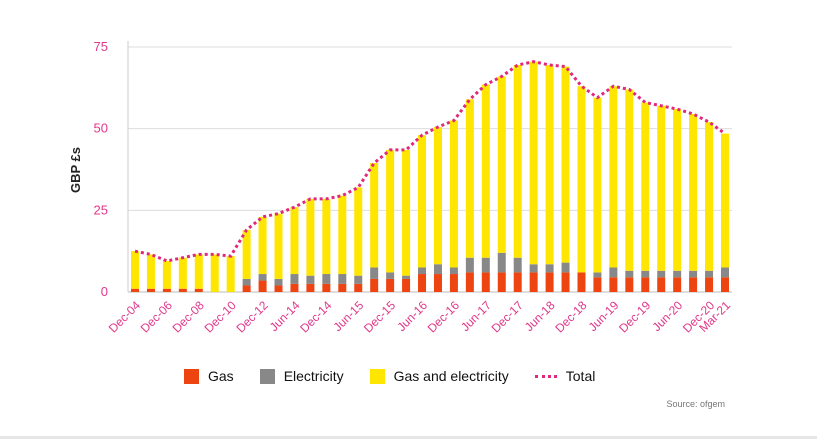 This screenshot has height=439, width=817. What do you see at coordinates (408, 437) in the screenshot?
I see `bottom-divider` at bounding box center [408, 437].